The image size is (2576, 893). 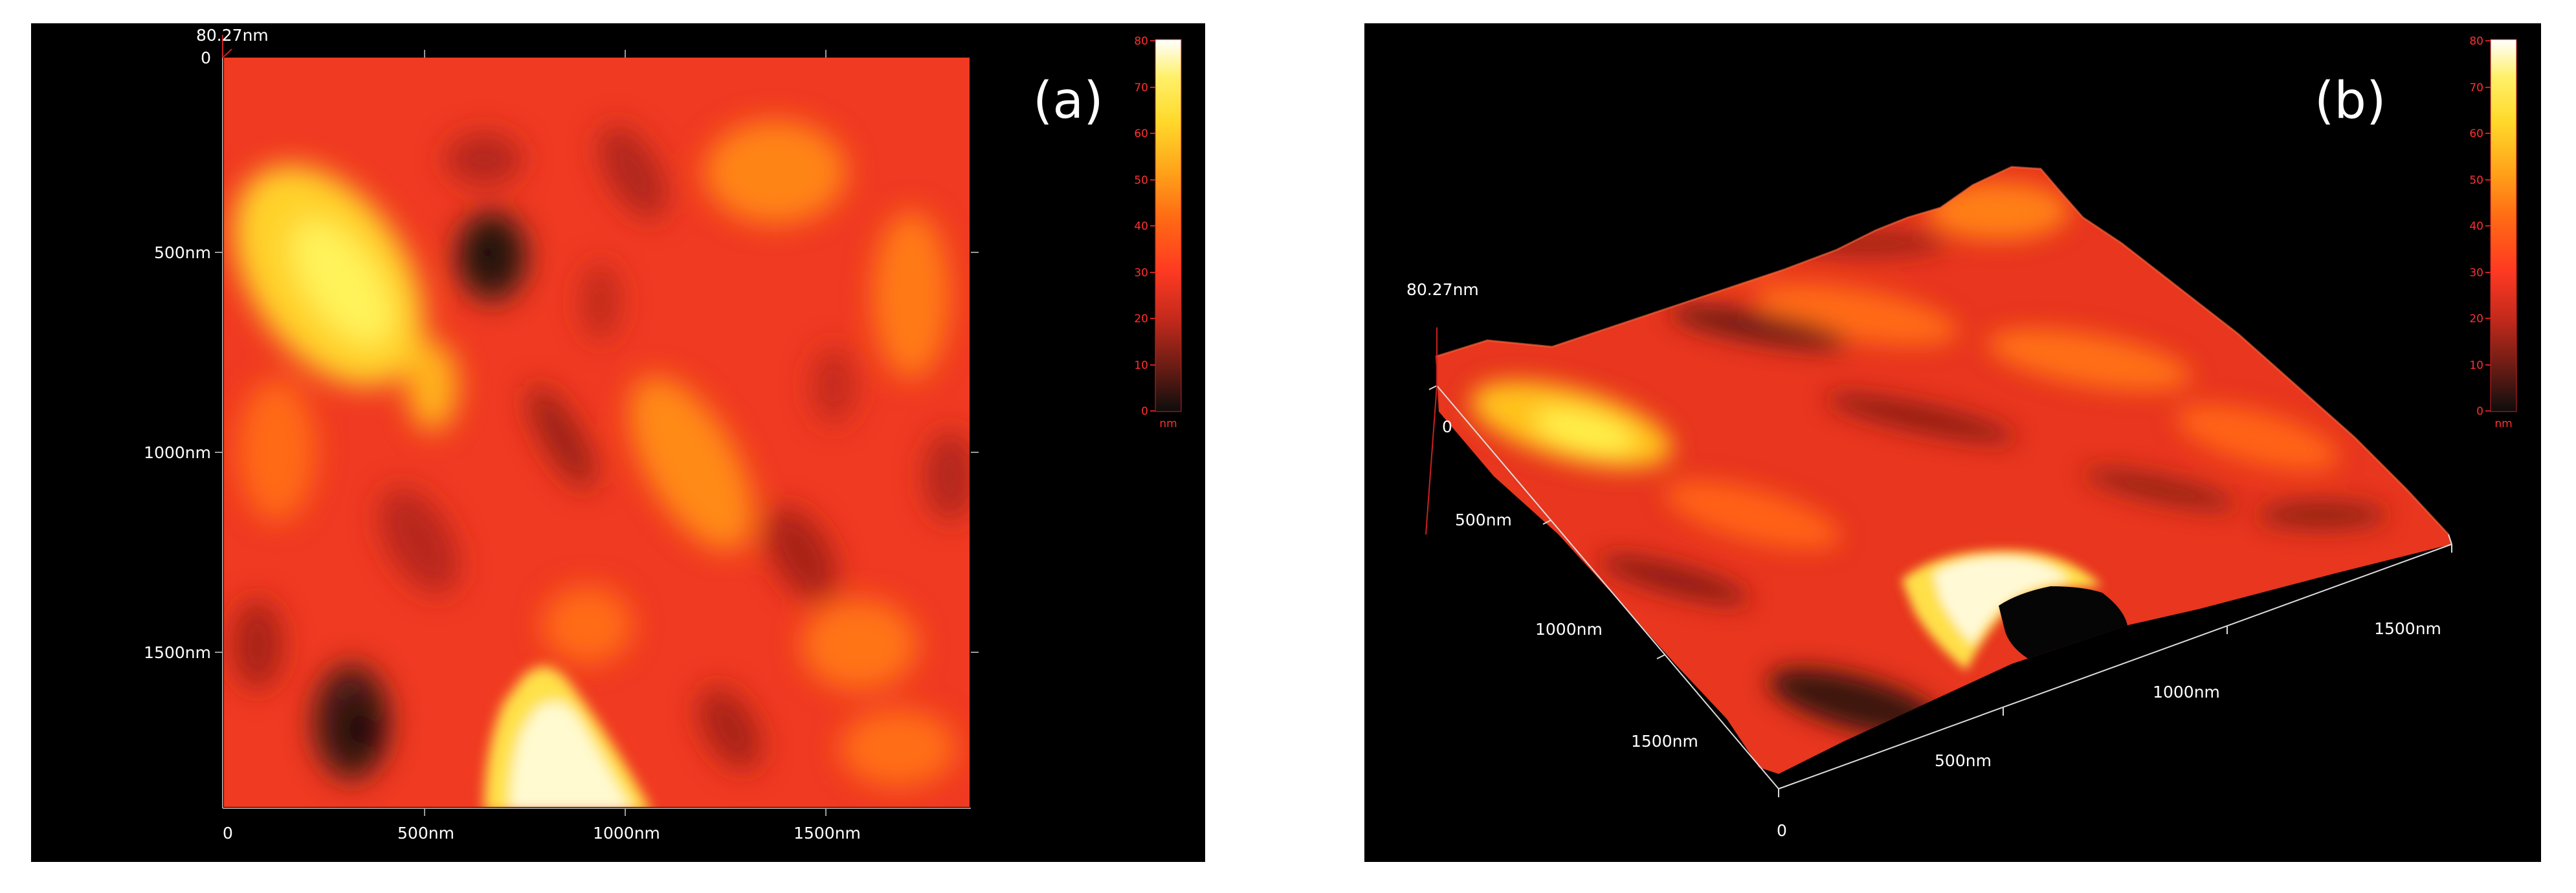 What do you see at coordinates (1963, 760) in the screenshot?
I see `front-tick-500: 500nm` at bounding box center [1963, 760].